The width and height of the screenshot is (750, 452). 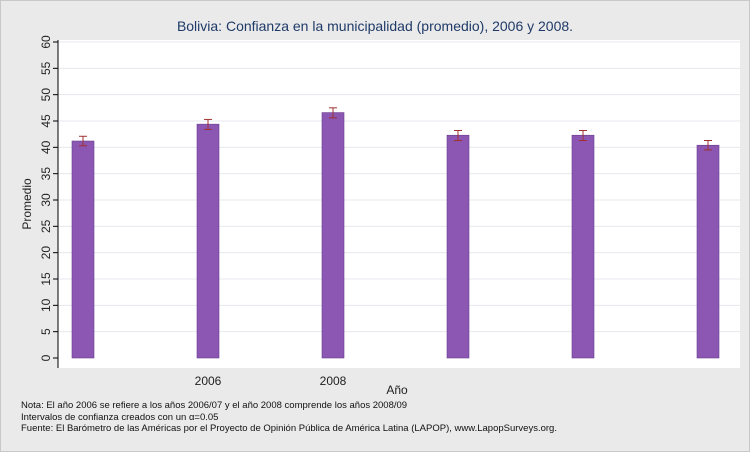 What do you see at coordinates (333, 381) in the screenshot?
I see `x-tick-label: 2008` at bounding box center [333, 381].